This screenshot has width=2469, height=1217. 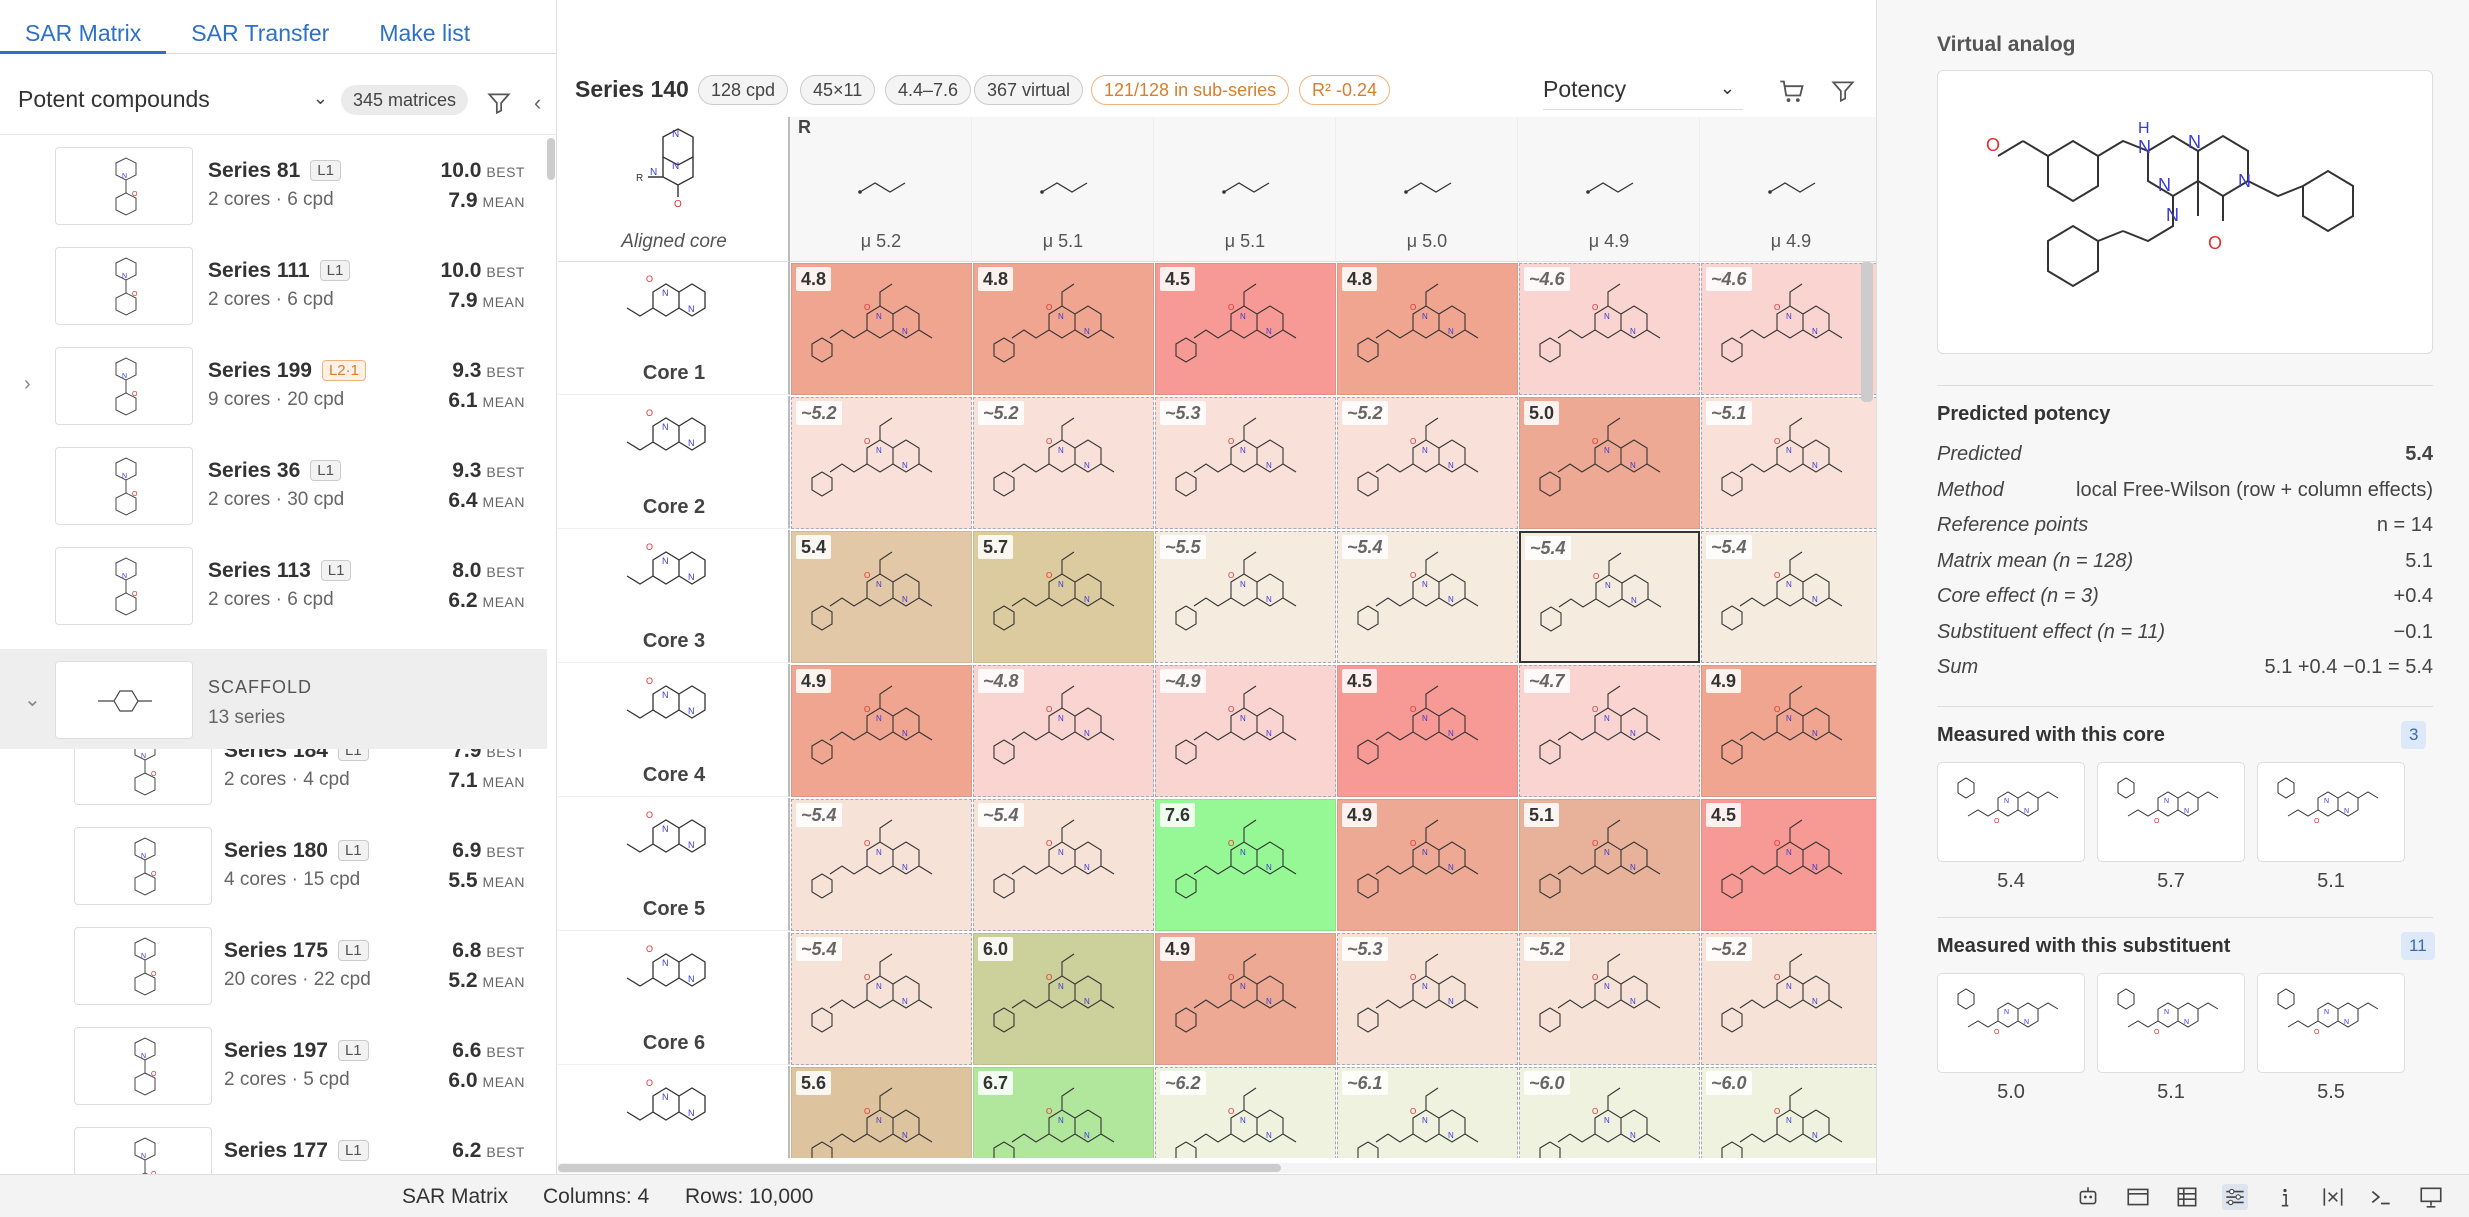 I want to click on substituent-count-badge: 11, so click(x=2418, y=946).